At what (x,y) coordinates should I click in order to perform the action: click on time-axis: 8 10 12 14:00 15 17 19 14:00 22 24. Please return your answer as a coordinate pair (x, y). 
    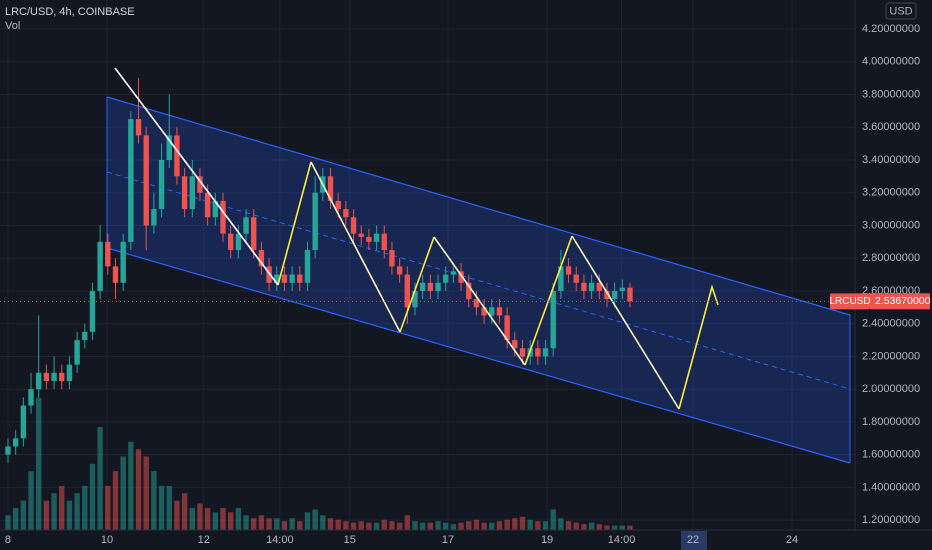
    Looking at the image, I should click on (401, 540).